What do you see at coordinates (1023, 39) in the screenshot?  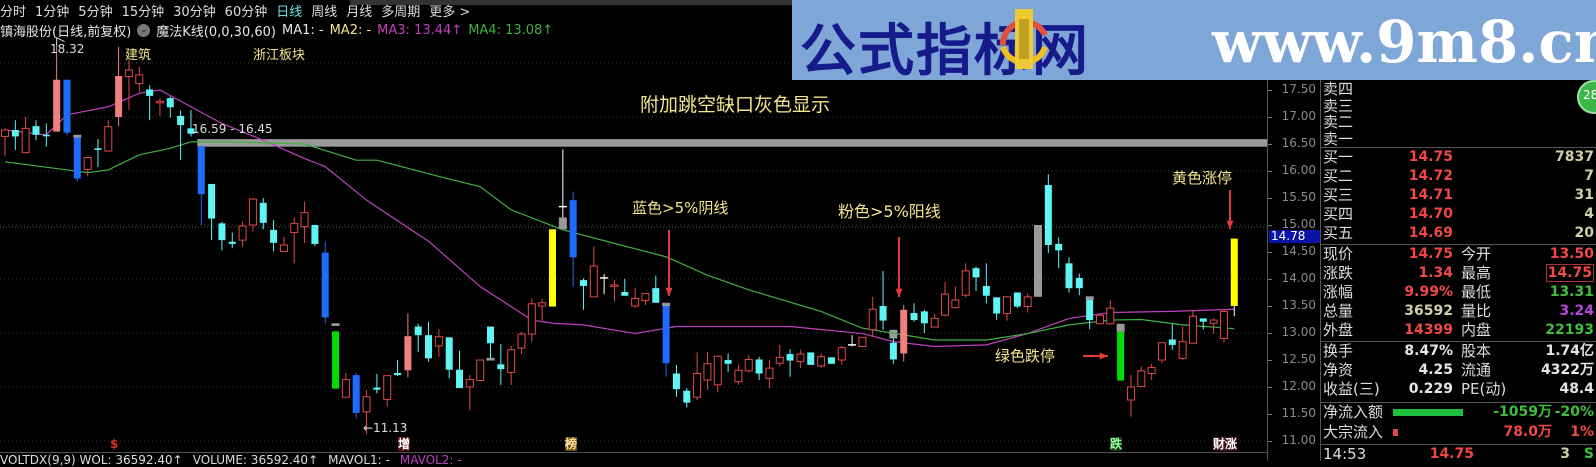 I see `site-logo-icon` at bounding box center [1023, 39].